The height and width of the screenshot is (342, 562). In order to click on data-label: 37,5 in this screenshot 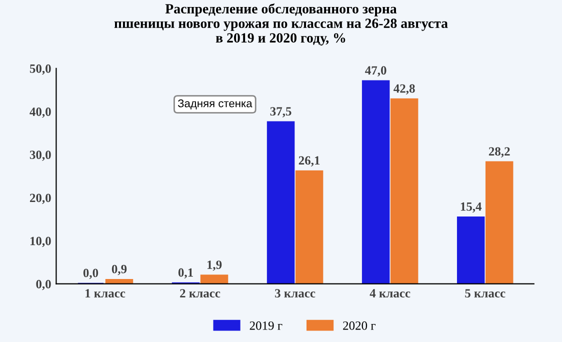, I will do `click(281, 112)`.